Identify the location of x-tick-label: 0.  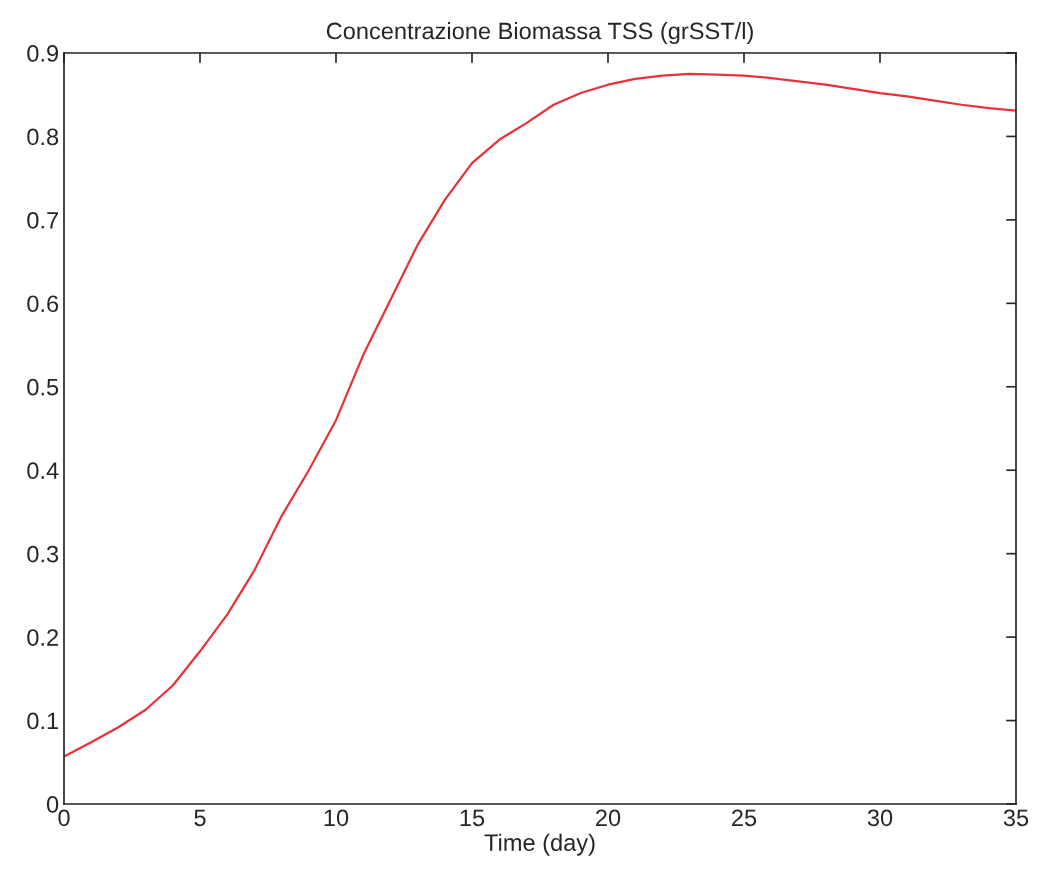
(64, 818).